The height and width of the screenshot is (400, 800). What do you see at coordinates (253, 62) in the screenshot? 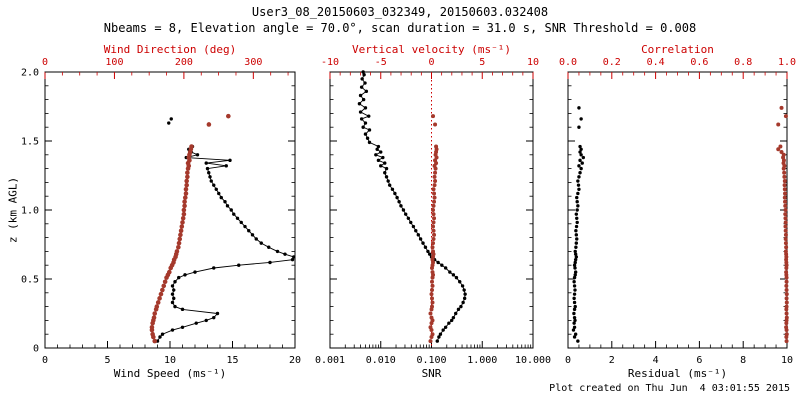
I see `svg-text: 300` at bounding box center [253, 62].